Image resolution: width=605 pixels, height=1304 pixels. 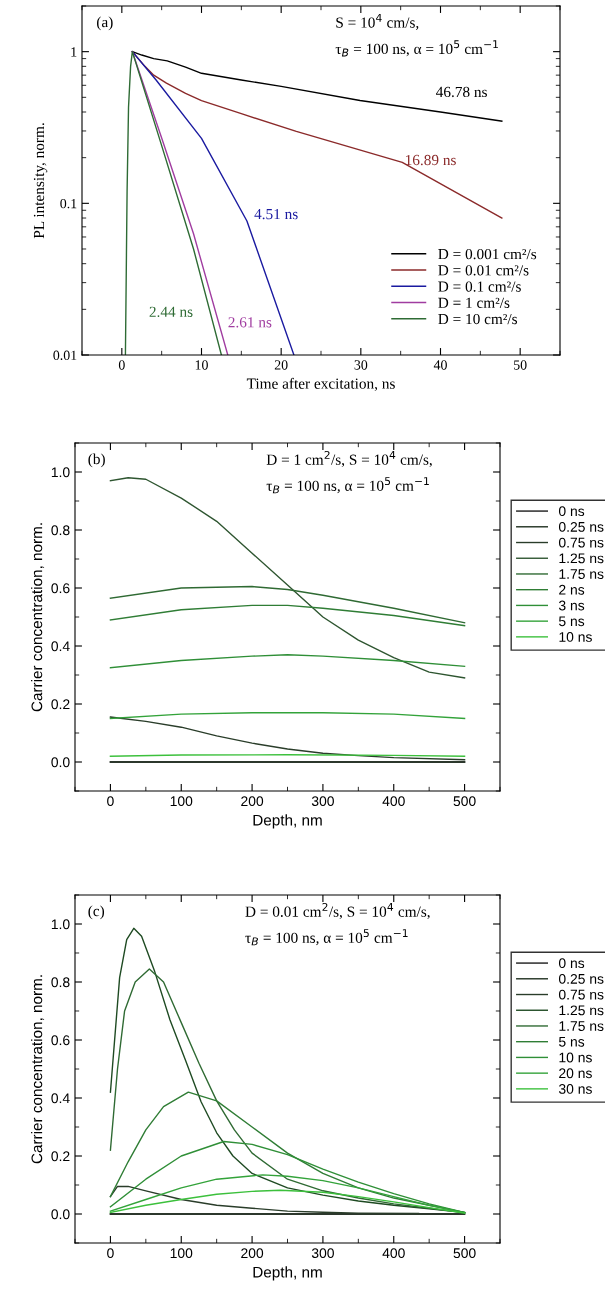 What do you see at coordinates (201, 365) in the screenshot?
I see `x-tick-label: 10` at bounding box center [201, 365].